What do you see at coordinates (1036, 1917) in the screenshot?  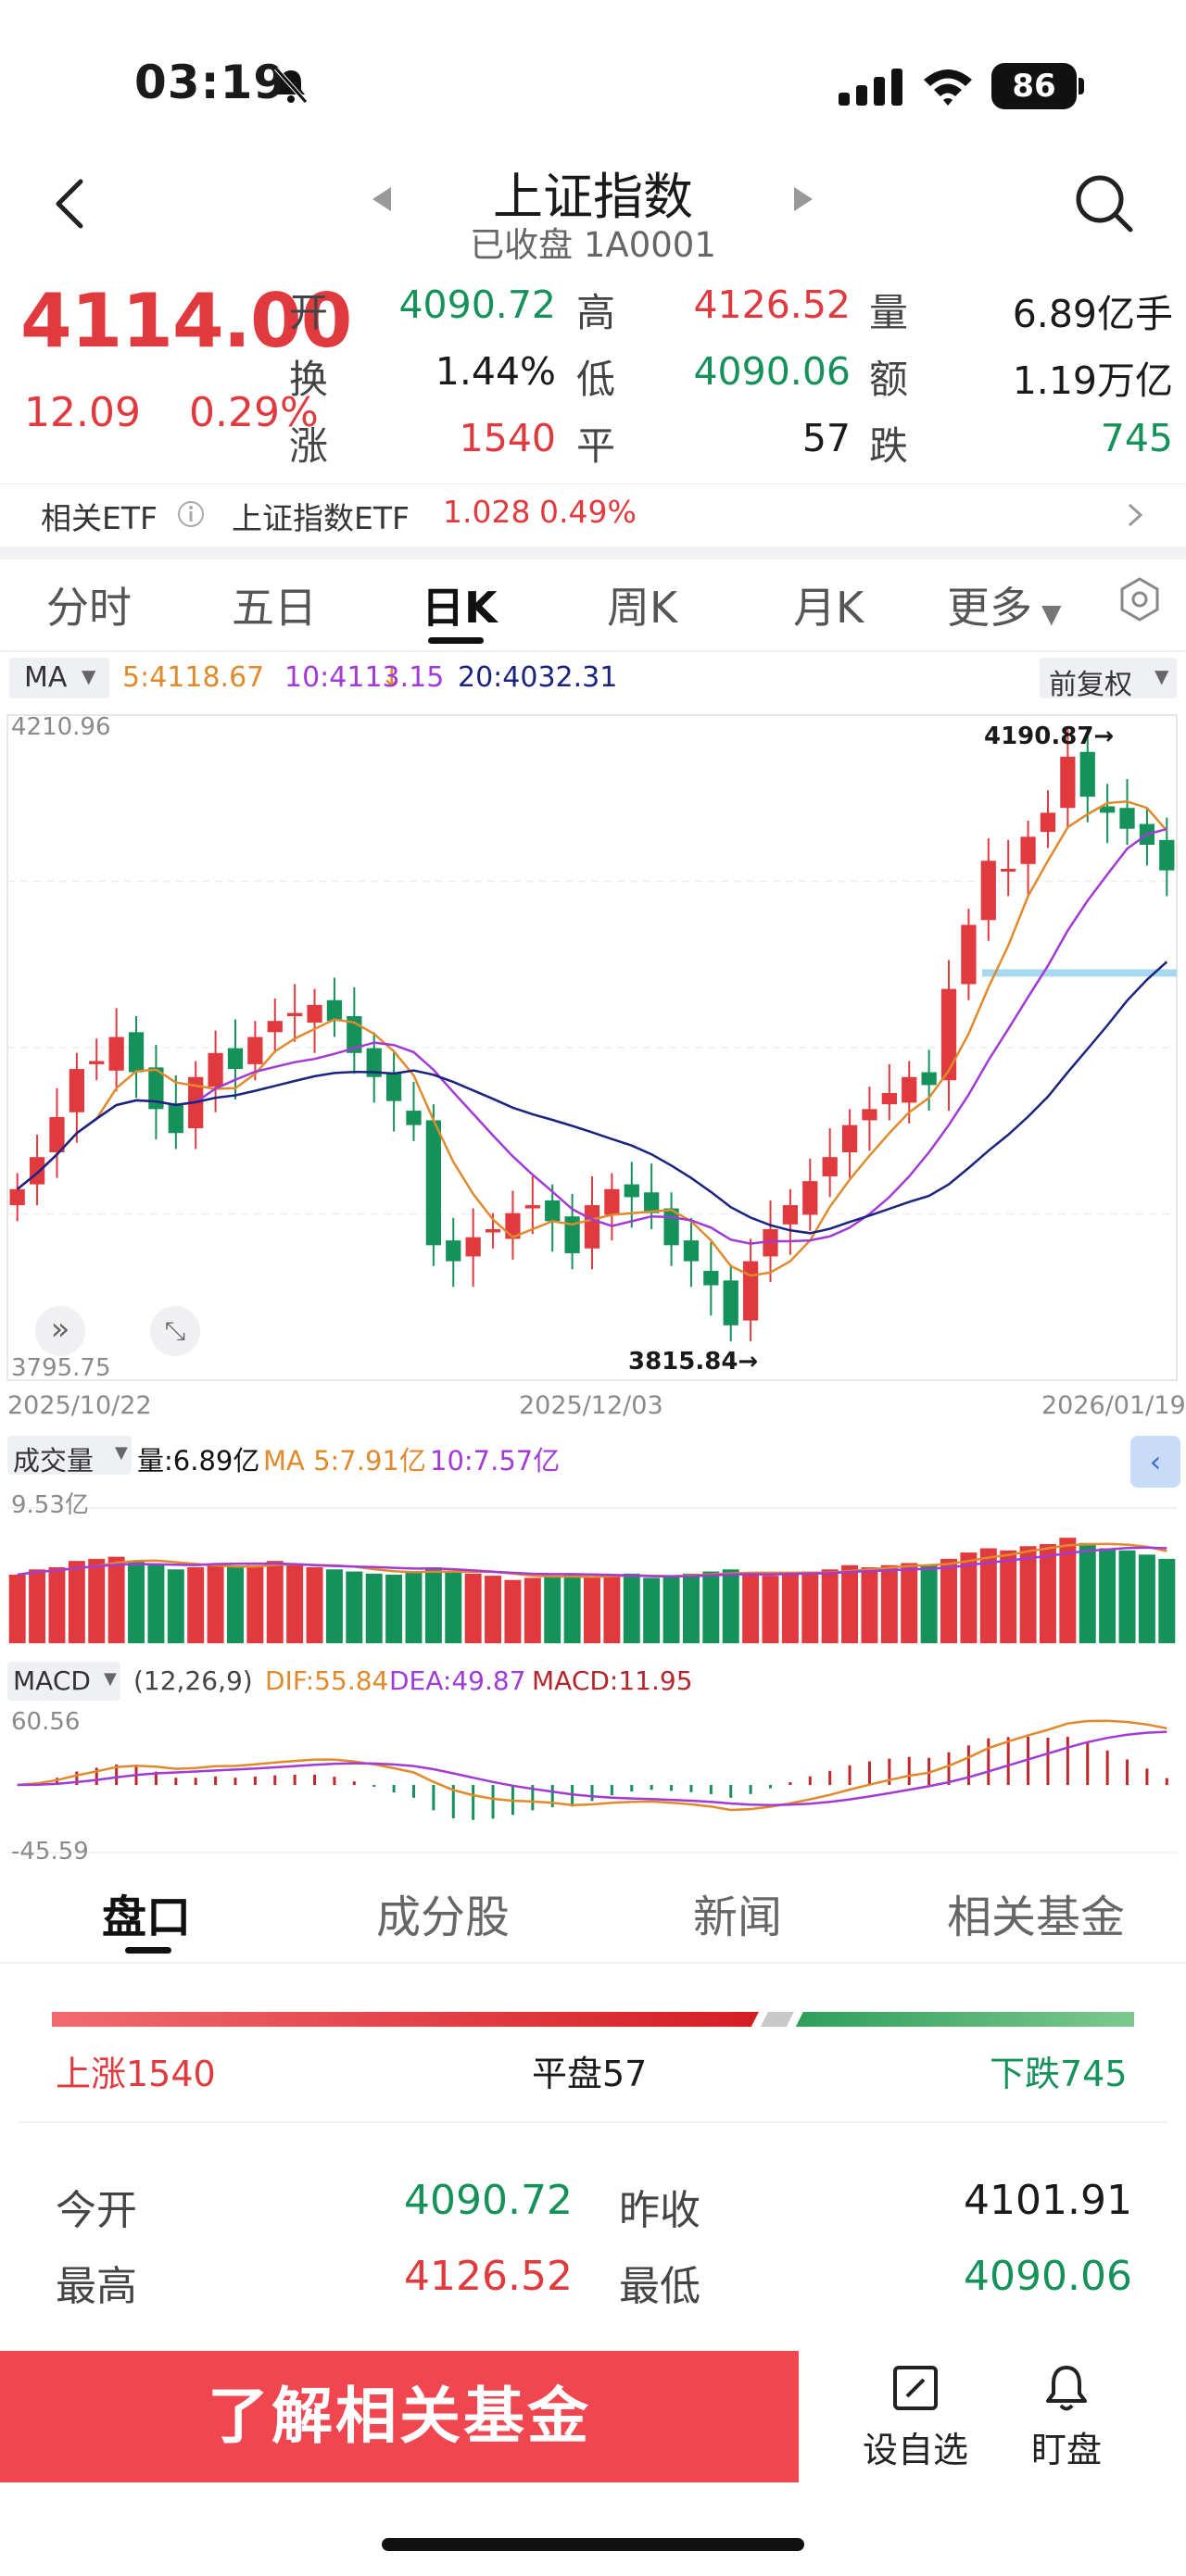 I see `tab-related-funds: 相关基金` at bounding box center [1036, 1917].